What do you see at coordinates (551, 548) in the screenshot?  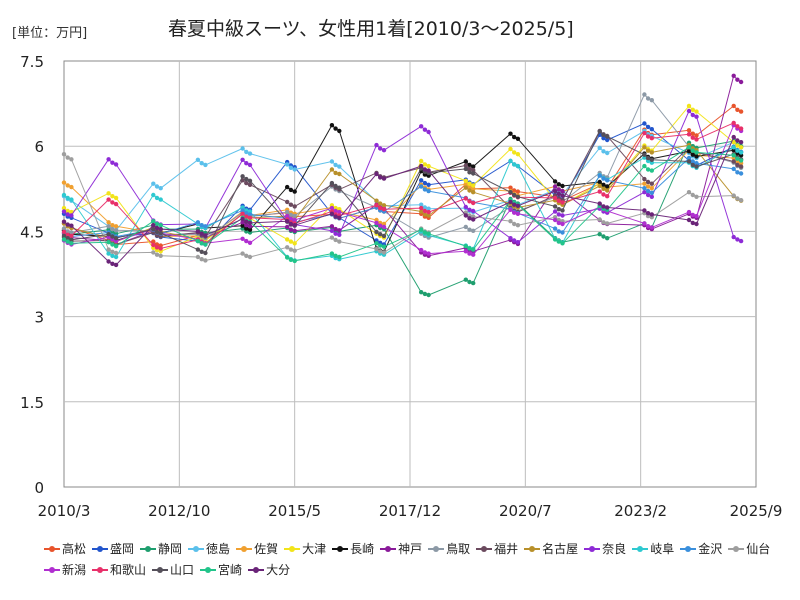 I see `legend-item: 名古屋` at bounding box center [551, 548].